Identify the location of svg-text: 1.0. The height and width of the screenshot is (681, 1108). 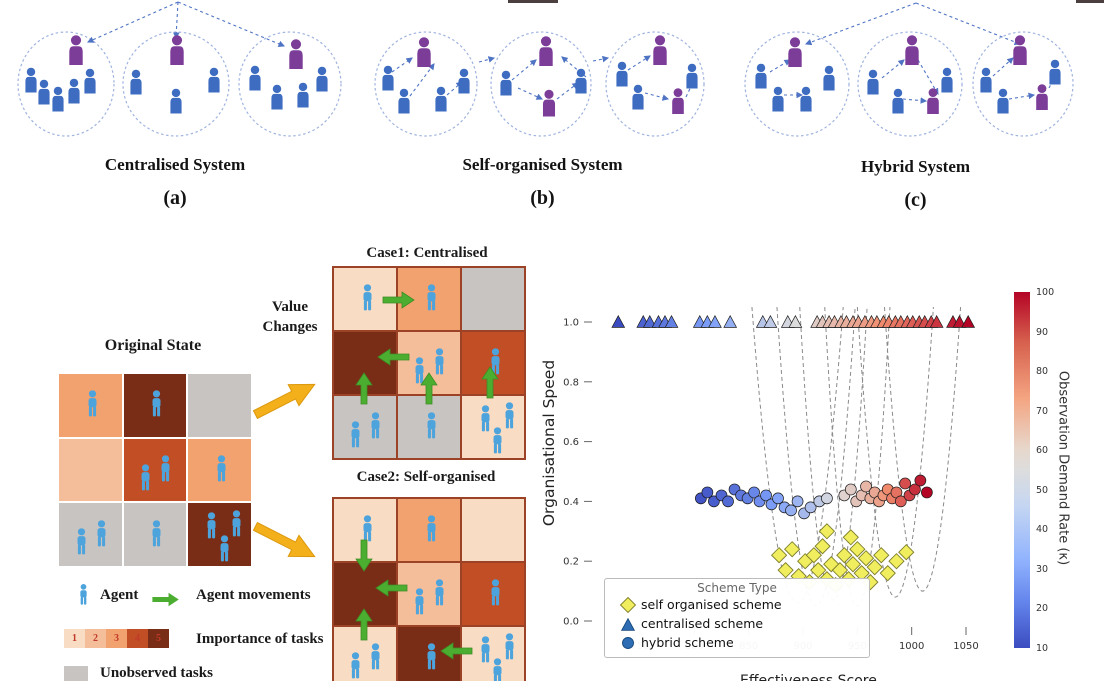
(571, 323).